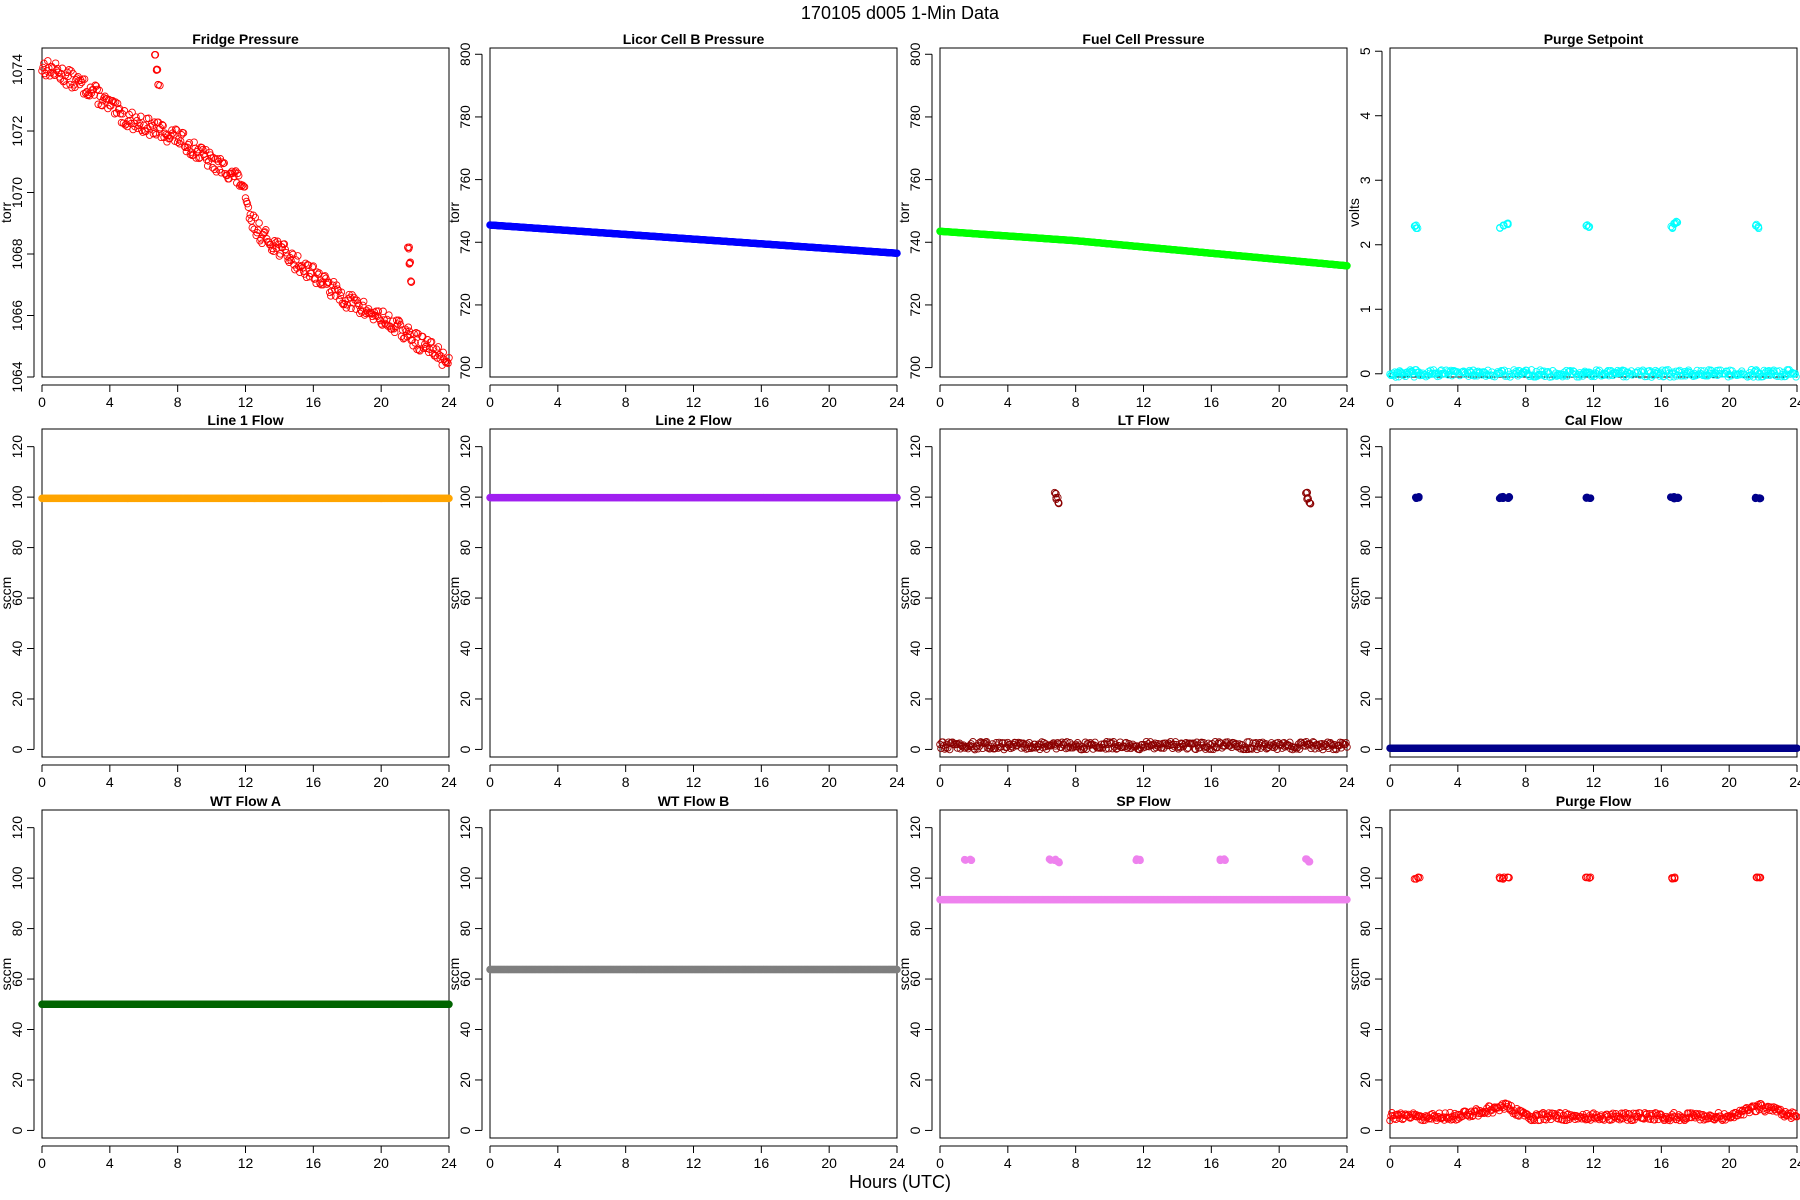 The image size is (1800, 1200). I want to click on x-tick-label: 8, so click(626, 402).